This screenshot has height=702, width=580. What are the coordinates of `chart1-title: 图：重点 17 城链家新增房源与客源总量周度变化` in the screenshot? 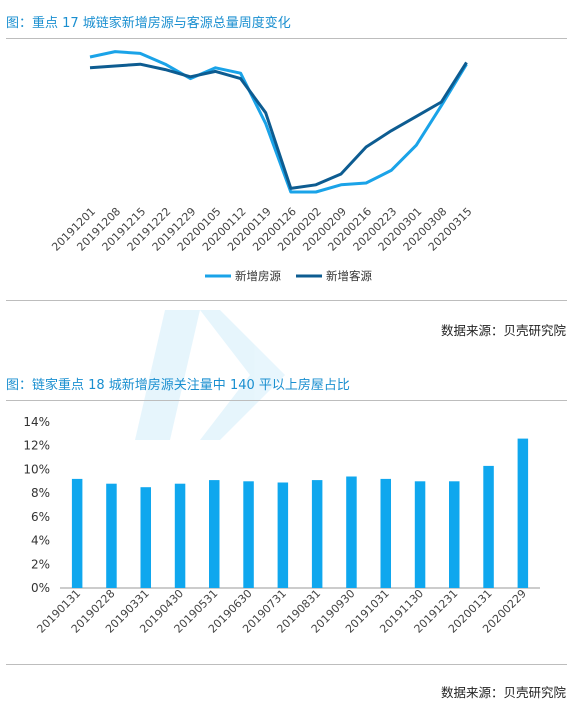 It's located at (148, 23).